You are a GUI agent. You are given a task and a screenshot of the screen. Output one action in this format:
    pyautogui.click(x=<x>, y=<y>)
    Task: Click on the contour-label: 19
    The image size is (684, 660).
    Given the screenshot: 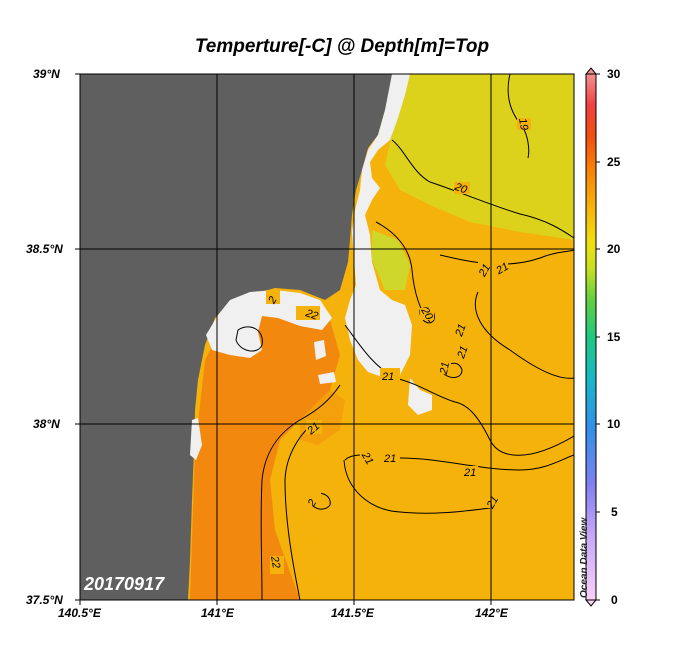 What is the action you would take?
    pyautogui.click(x=523, y=124)
    